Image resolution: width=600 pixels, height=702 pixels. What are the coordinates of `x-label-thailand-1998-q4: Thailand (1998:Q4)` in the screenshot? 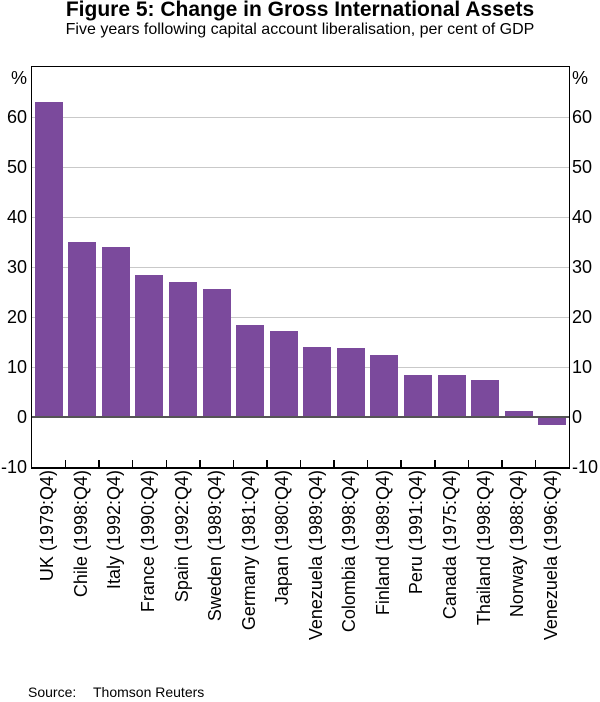 It's located at (483, 548).